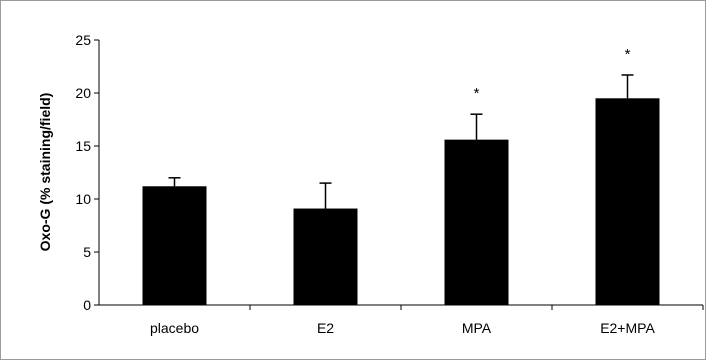 Image resolution: width=706 pixels, height=360 pixels. Describe the element at coordinates (83, 146) in the screenshot. I see `y-tick-label: 15` at that location.